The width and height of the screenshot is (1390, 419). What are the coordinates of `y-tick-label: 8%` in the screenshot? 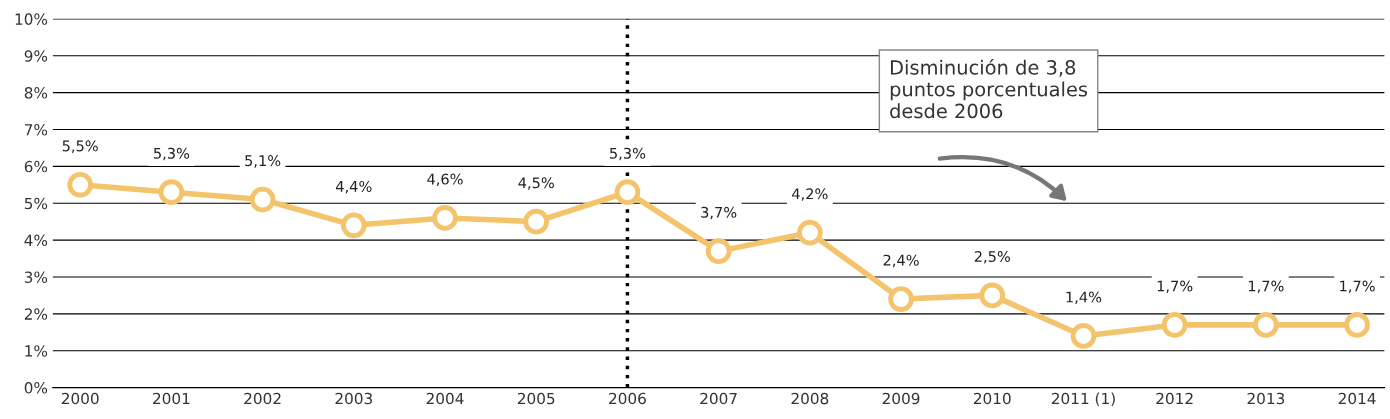 It's located at (36, 93).